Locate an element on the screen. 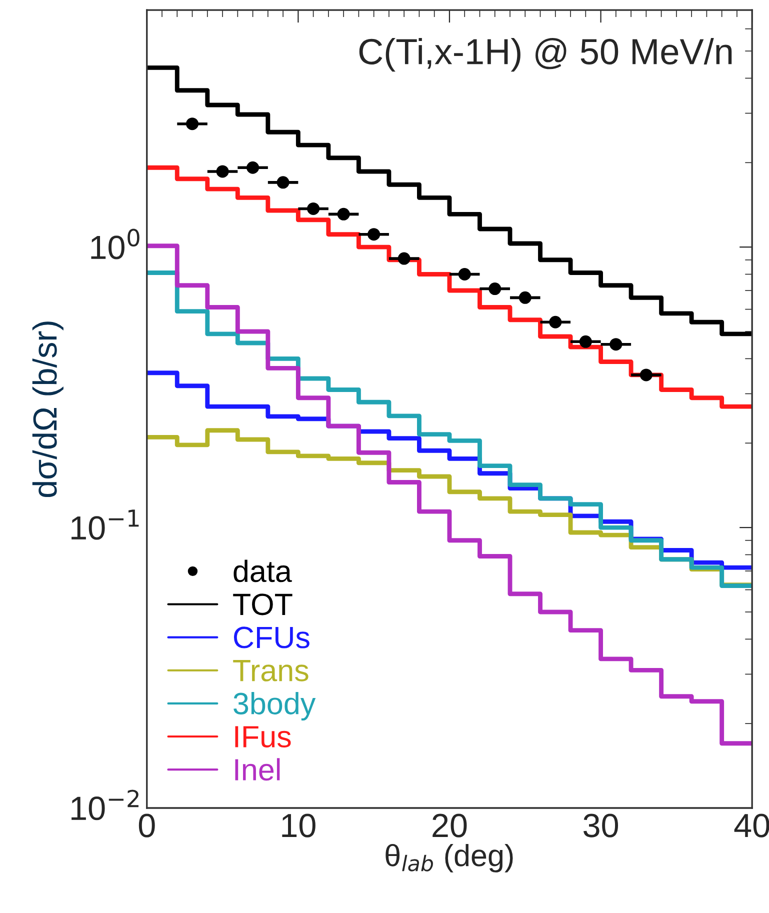 This screenshot has height=913, width=769. y-tick-label: 10$^{0}$ is located at coordinates (115, 244).